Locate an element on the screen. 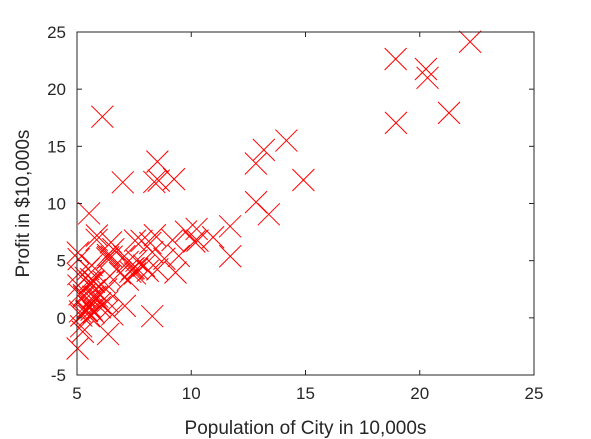 The image size is (591, 439). x-tick-label: 25 is located at coordinates (534, 393).